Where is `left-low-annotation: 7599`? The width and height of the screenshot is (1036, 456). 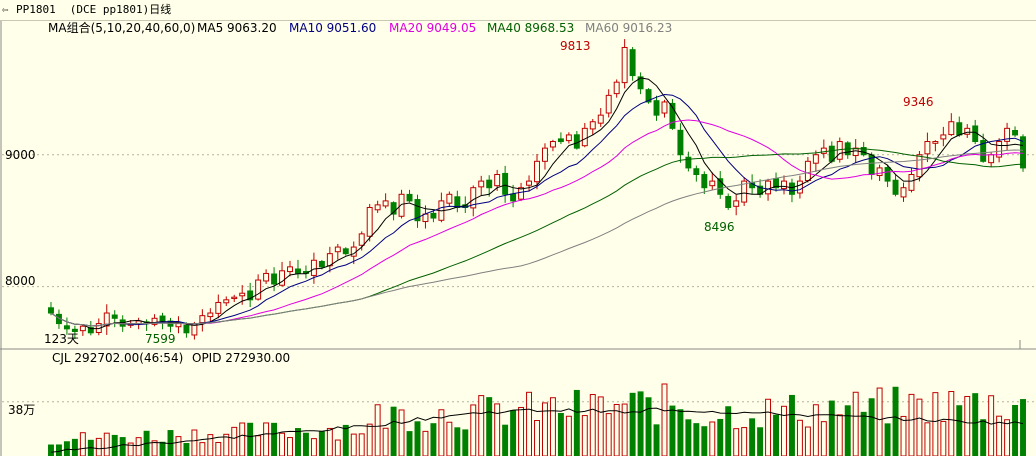 left-low-annotation: 7599 is located at coordinates (160, 339).